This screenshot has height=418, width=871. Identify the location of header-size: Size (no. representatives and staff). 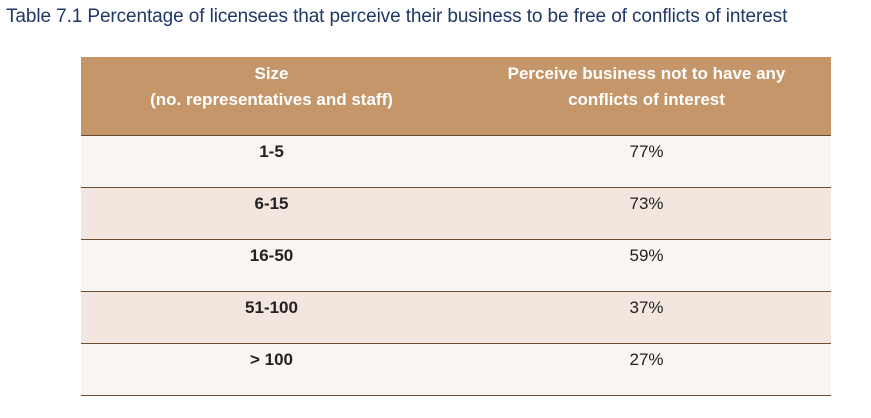
(271, 96).